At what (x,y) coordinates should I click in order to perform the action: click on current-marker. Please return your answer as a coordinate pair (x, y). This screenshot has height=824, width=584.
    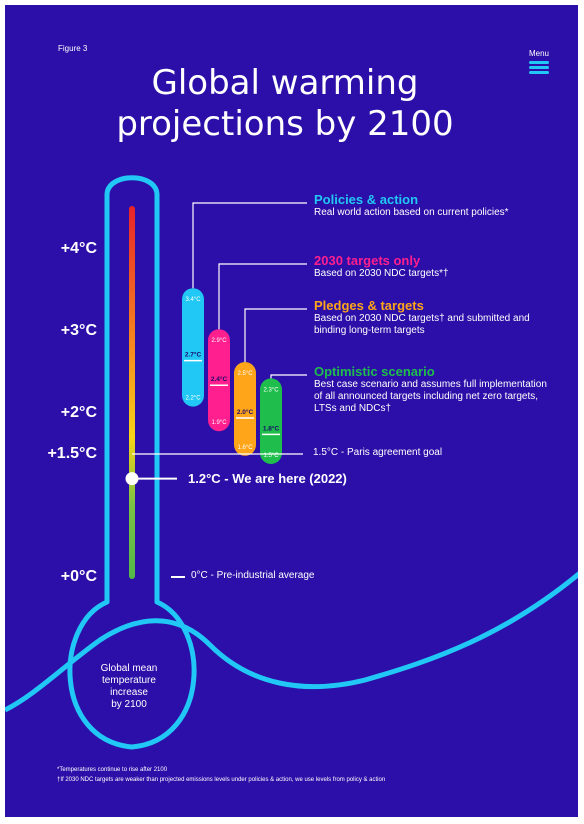
    Looking at the image, I should click on (132, 479).